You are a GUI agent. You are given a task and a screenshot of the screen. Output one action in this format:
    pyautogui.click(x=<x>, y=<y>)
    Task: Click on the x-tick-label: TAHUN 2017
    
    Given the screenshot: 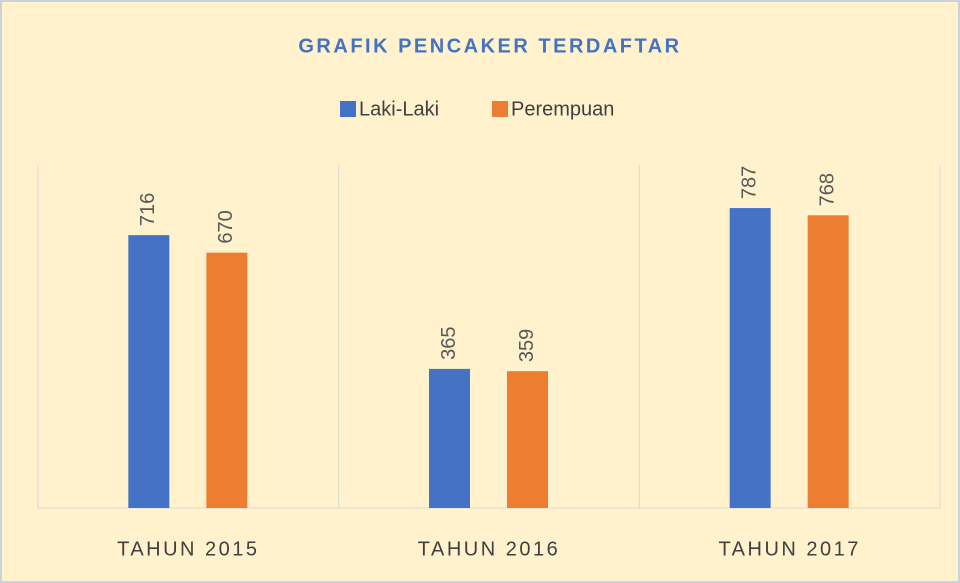 What is the action you would take?
    pyautogui.click(x=789, y=549)
    